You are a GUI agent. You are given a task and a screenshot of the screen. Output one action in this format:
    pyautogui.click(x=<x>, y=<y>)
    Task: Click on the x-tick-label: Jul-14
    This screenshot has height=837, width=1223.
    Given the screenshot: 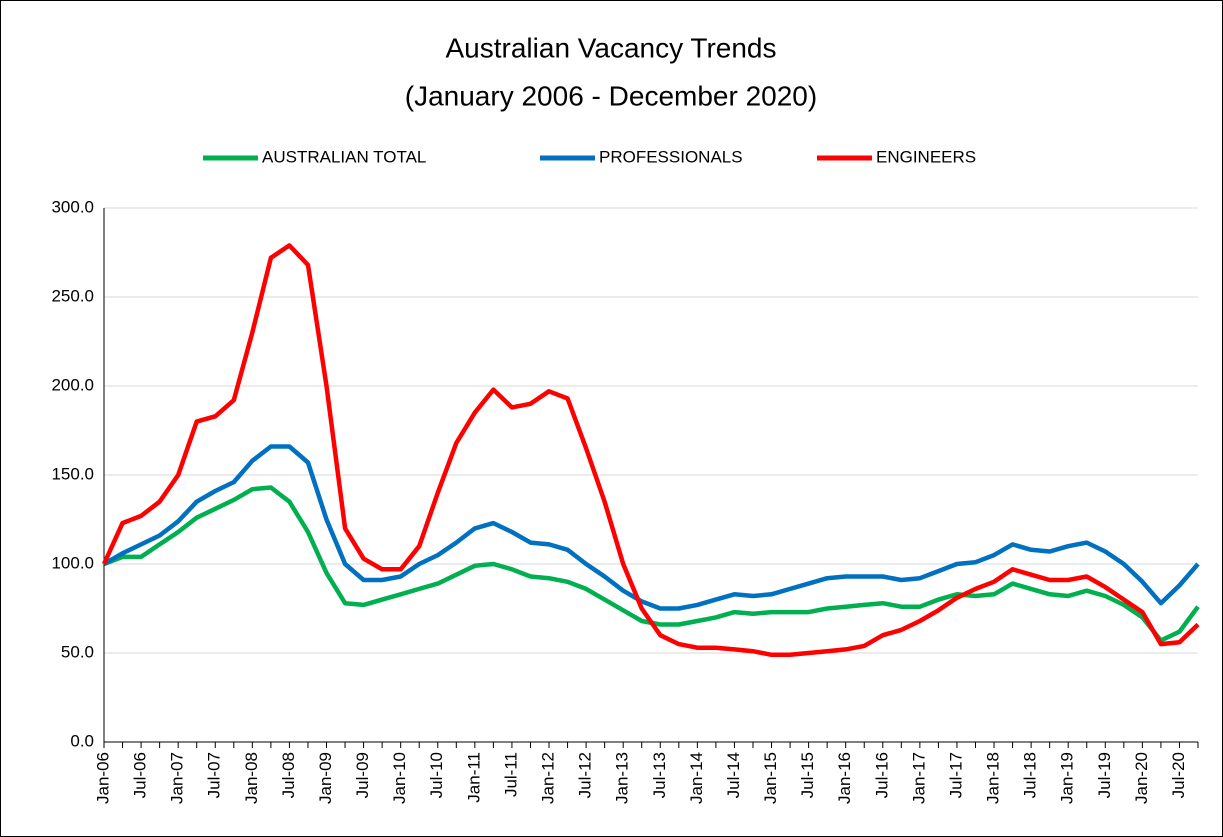 What is the action you would take?
    pyautogui.click(x=733, y=775)
    